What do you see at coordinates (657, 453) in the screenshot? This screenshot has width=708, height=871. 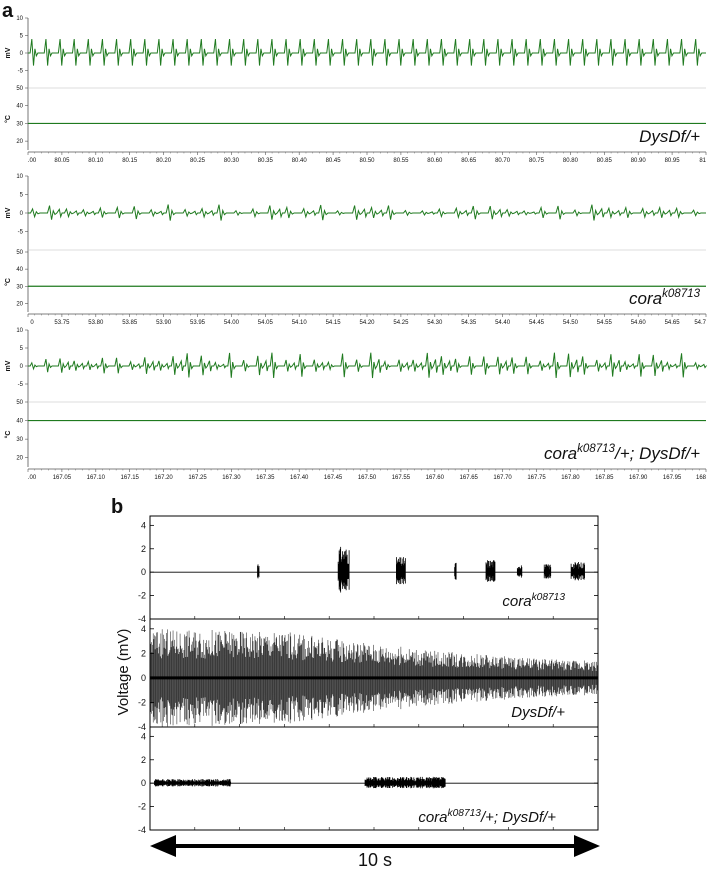 I see `genotype-label-tail: /+; DysDf/+` at bounding box center [657, 453].